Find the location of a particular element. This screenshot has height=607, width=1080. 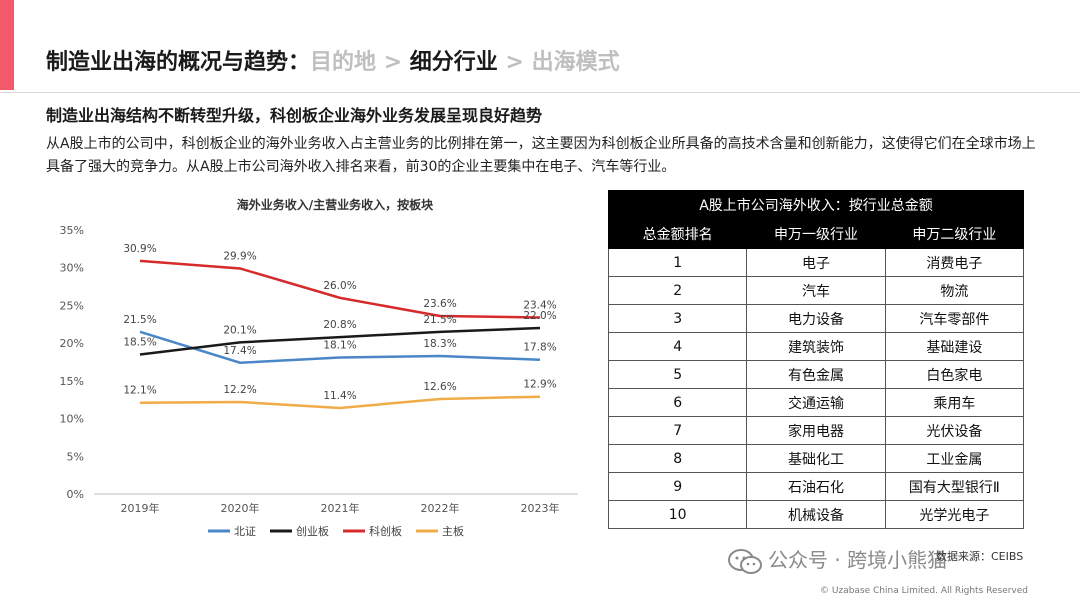

legend-label: 主板 is located at coordinates (453, 531).